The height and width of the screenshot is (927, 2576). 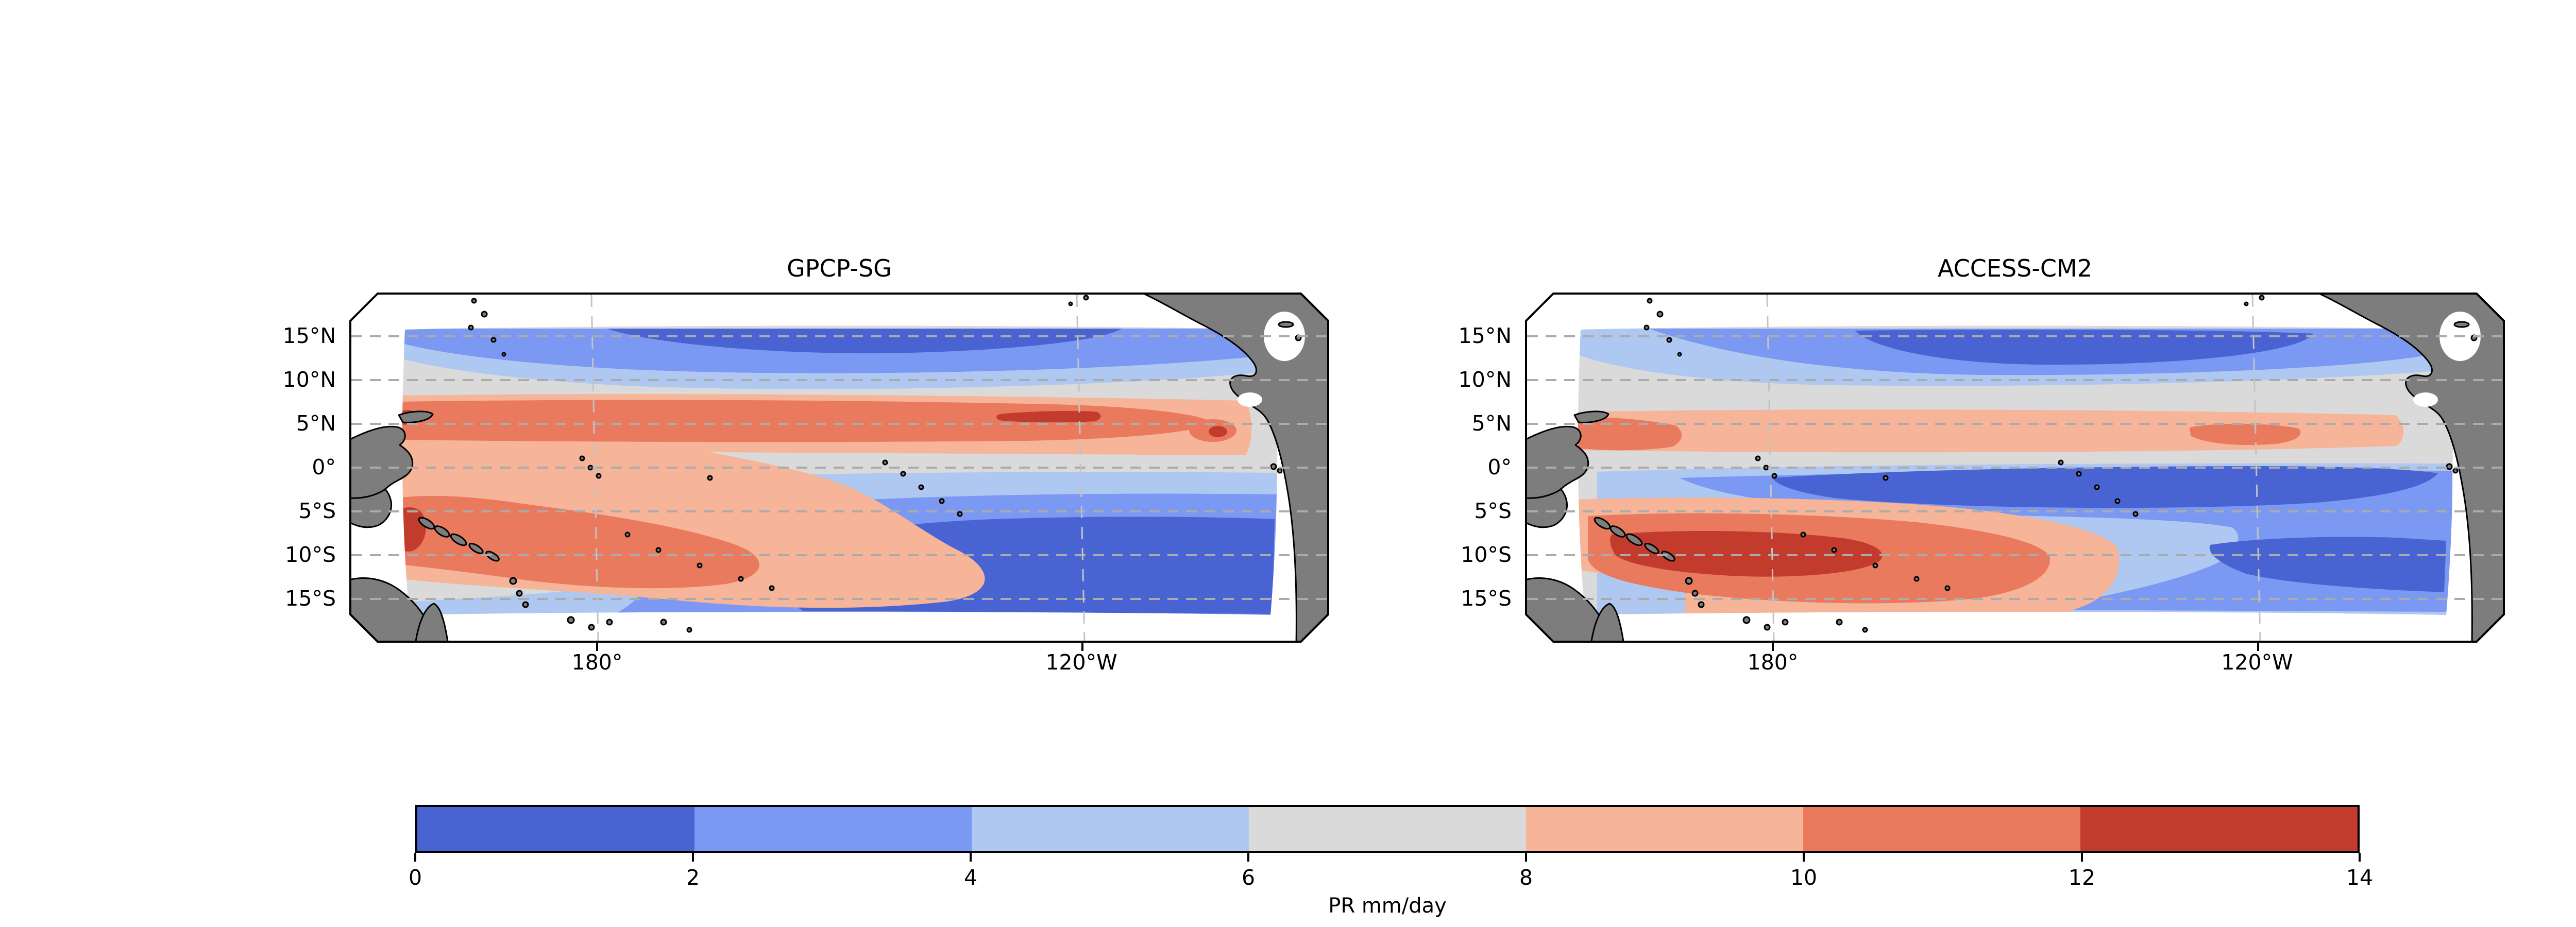 What do you see at coordinates (1082, 647) in the screenshot?
I see `lon-tick-120w-left` at bounding box center [1082, 647].